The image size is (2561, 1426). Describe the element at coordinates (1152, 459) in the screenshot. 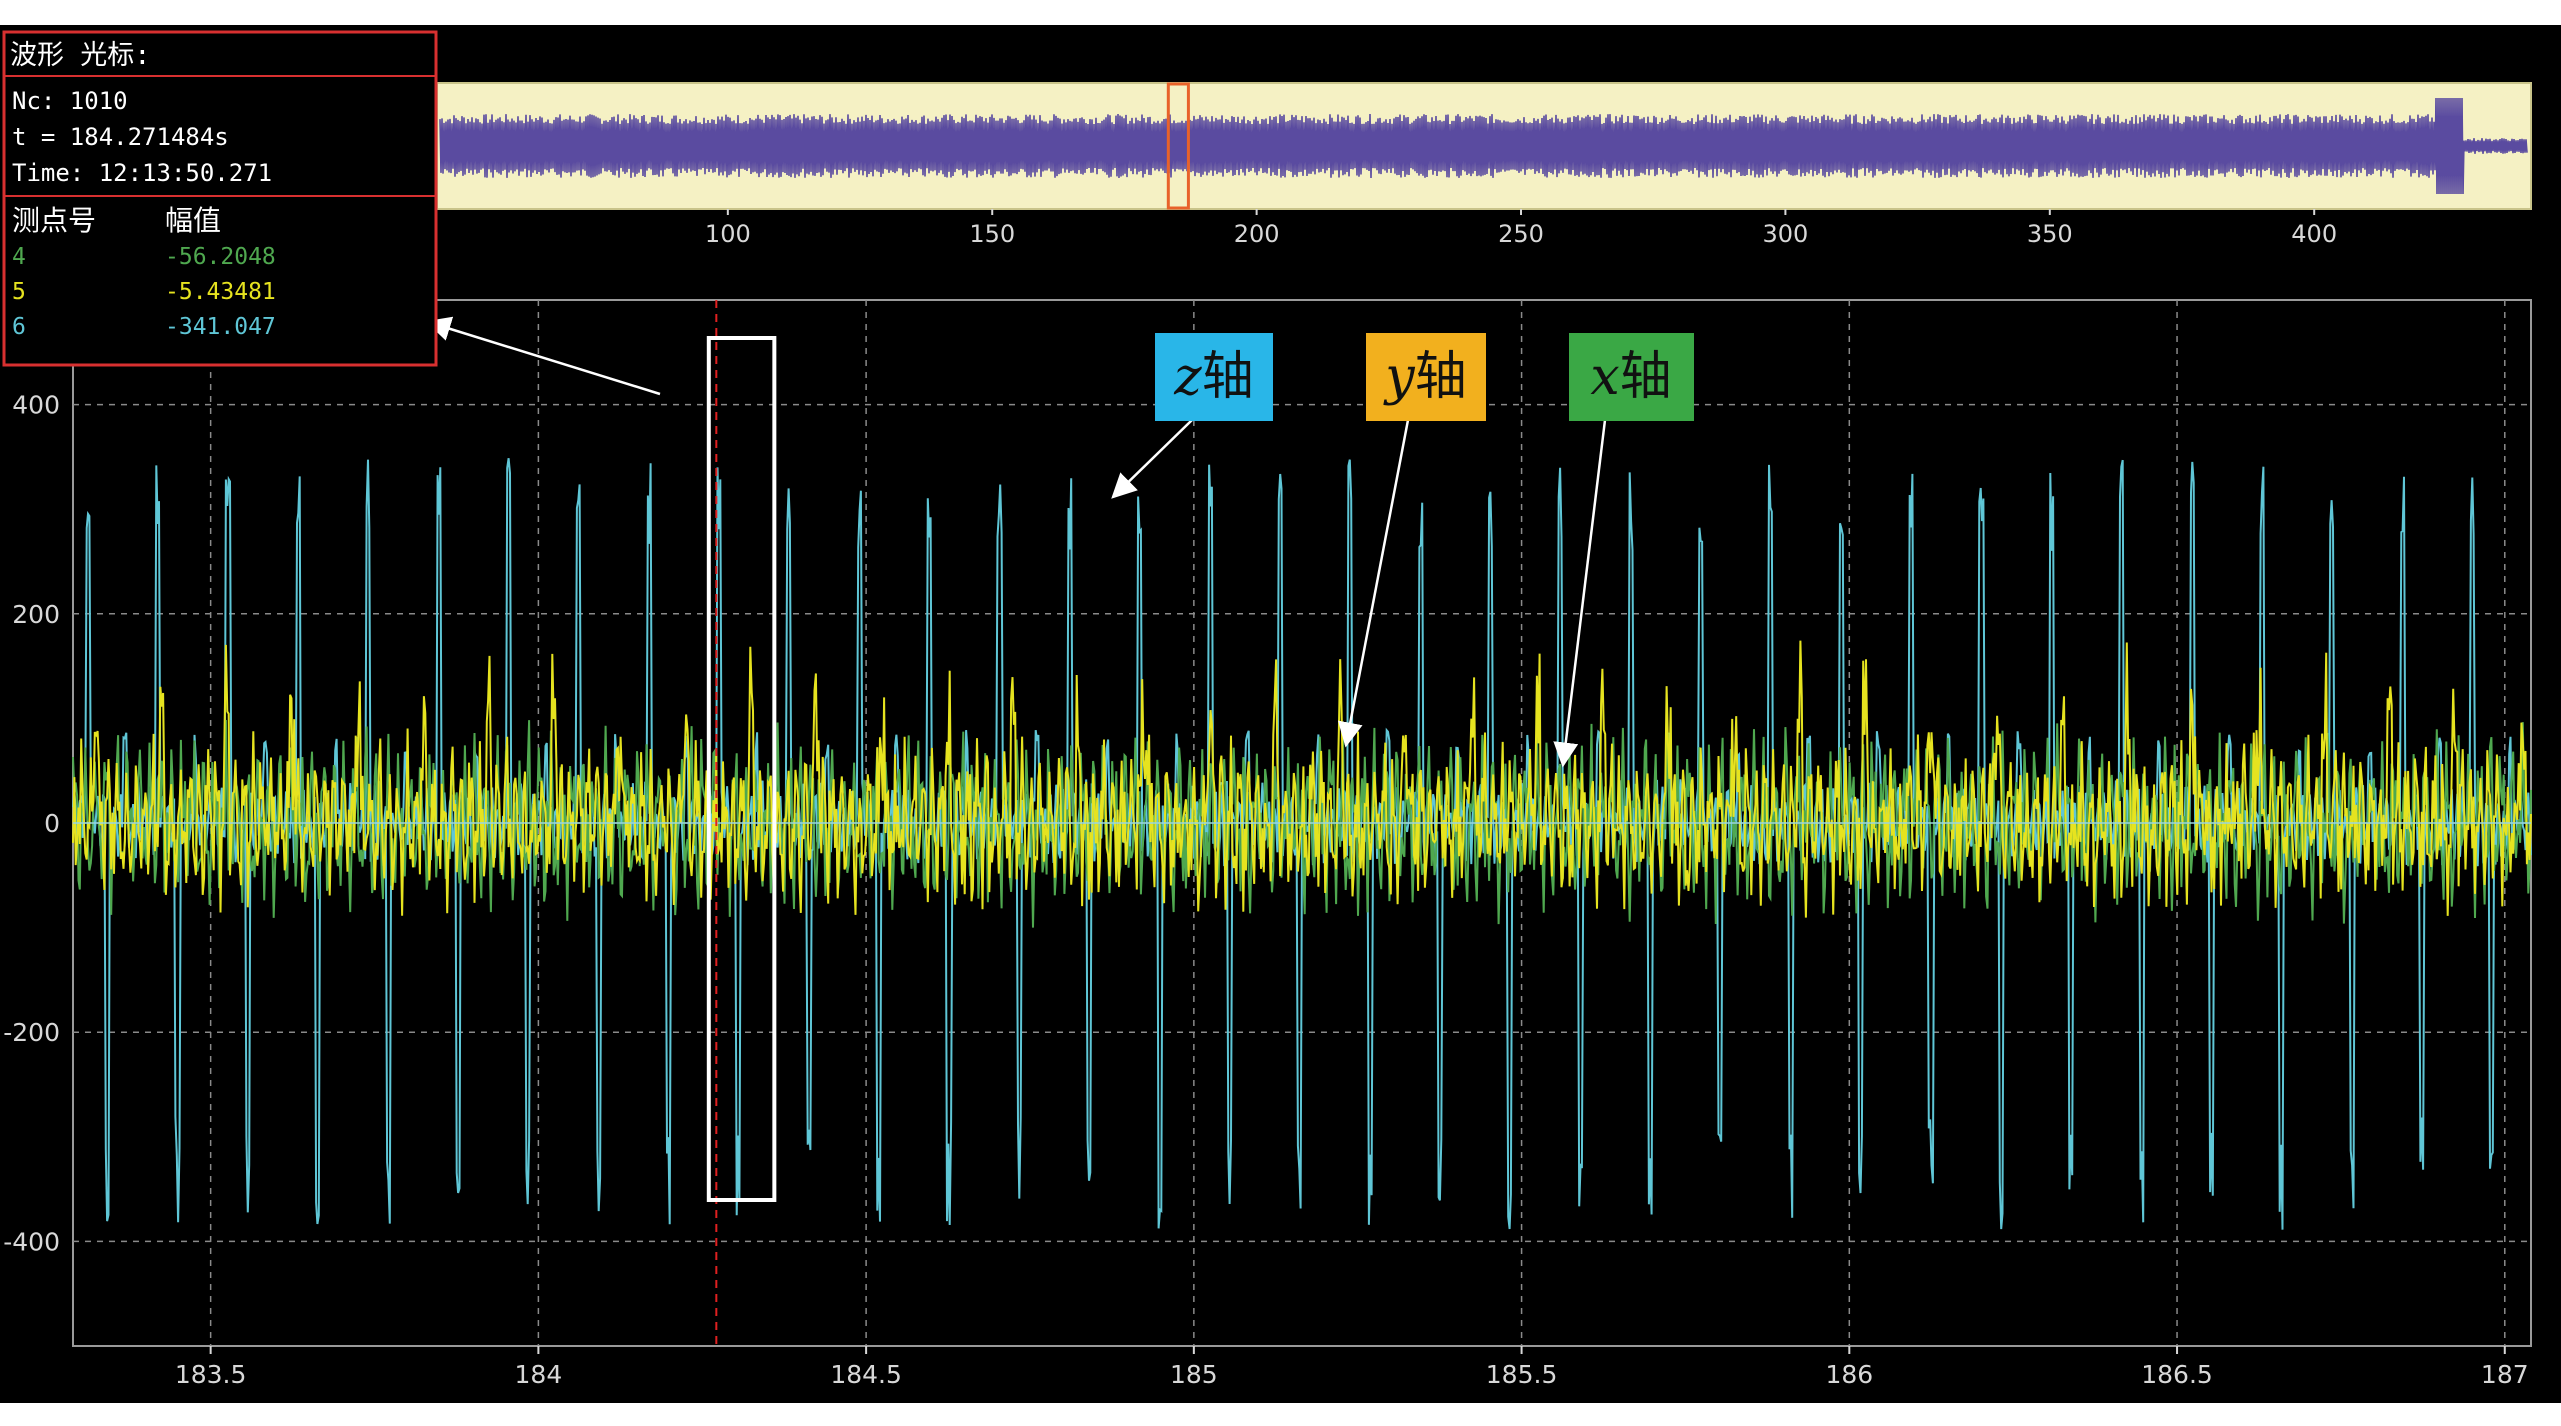

I see `z-axis-arrow` at that location.